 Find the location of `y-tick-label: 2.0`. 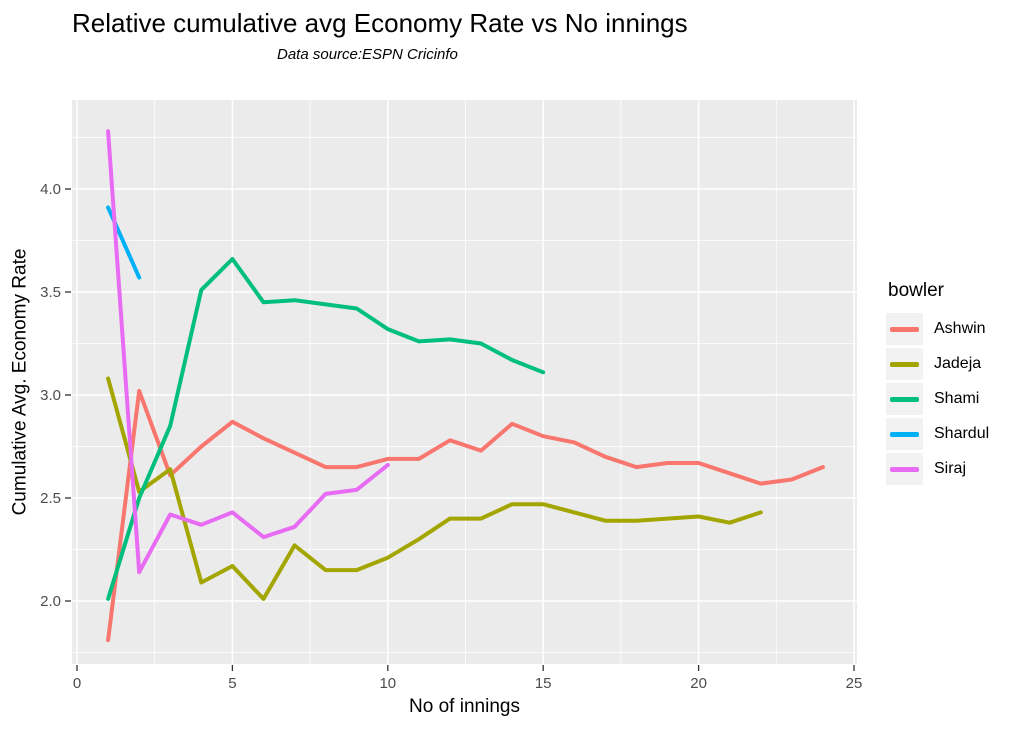

y-tick-label: 2.0 is located at coordinates (50, 601).